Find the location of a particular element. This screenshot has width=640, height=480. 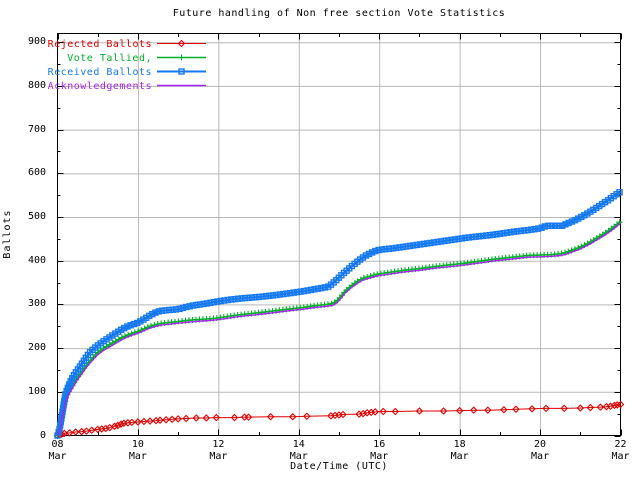

y-tick-label: 500 is located at coordinates (36, 217).